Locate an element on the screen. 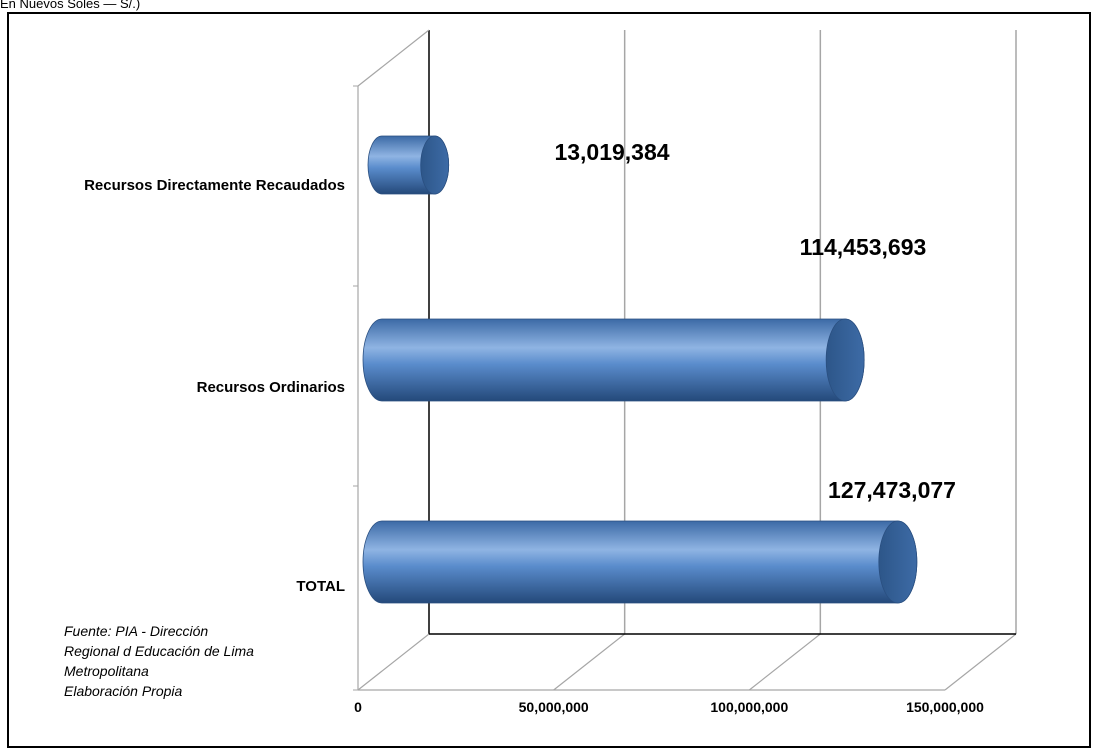 This screenshot has width=1099, height=755. x-tick-label: 100,000,000 is located at coordinates (749, 707).